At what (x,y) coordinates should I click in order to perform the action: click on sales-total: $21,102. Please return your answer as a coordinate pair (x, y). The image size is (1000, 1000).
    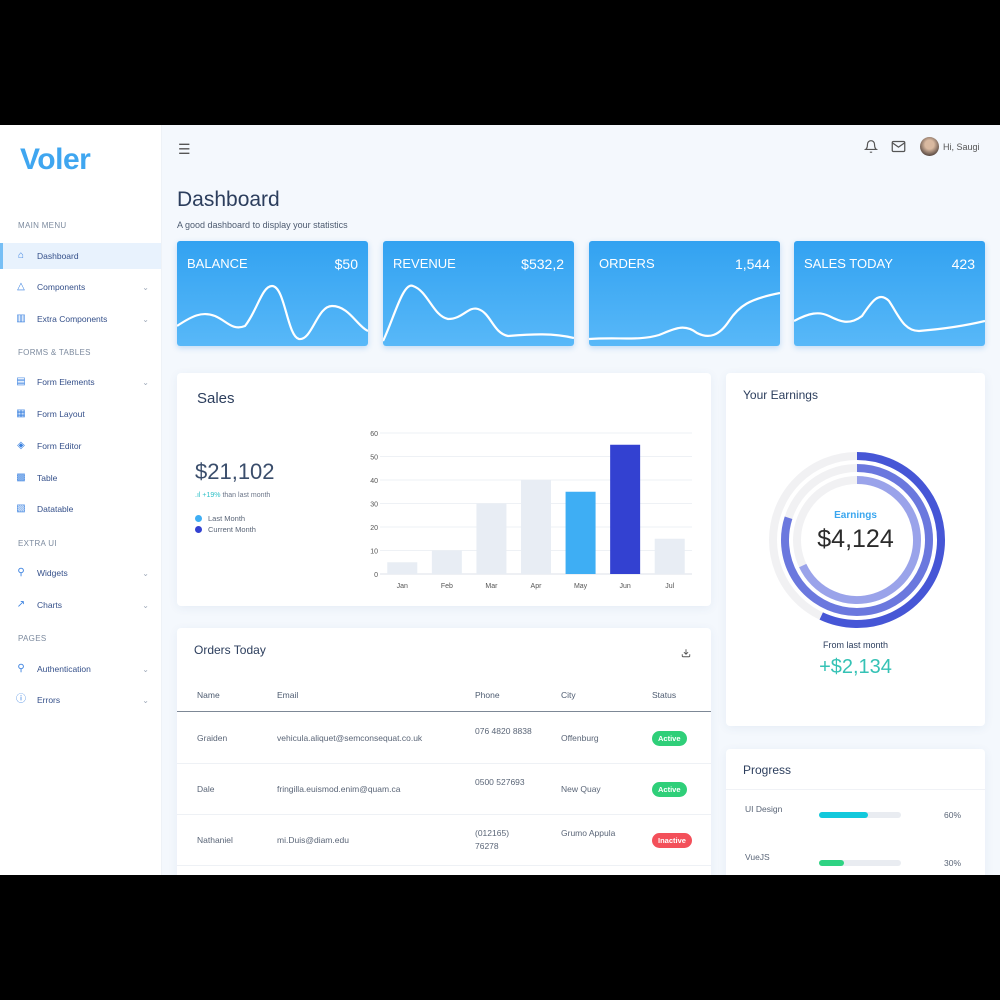
    Looking at the image, I should click on (235, 471).